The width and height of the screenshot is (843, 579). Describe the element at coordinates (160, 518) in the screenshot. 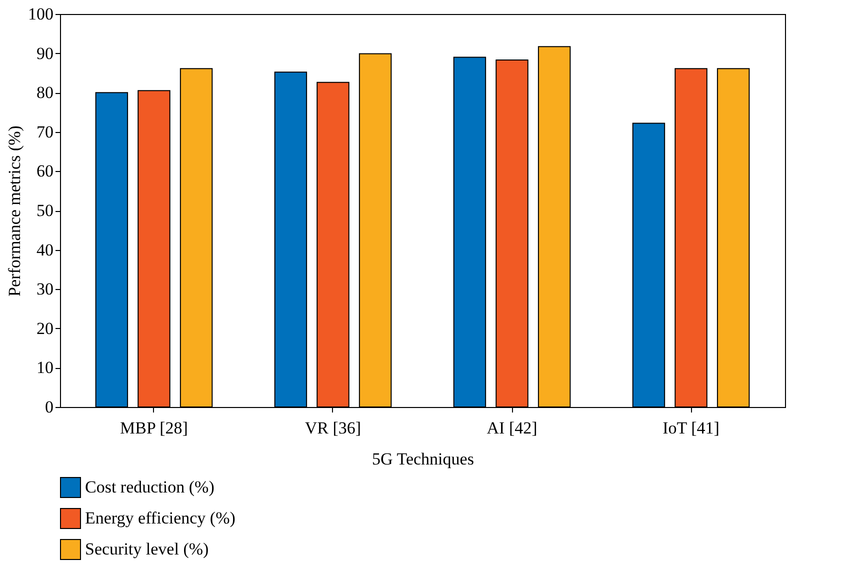

I see `legend-label: Energy efficiency (%)` at that location.